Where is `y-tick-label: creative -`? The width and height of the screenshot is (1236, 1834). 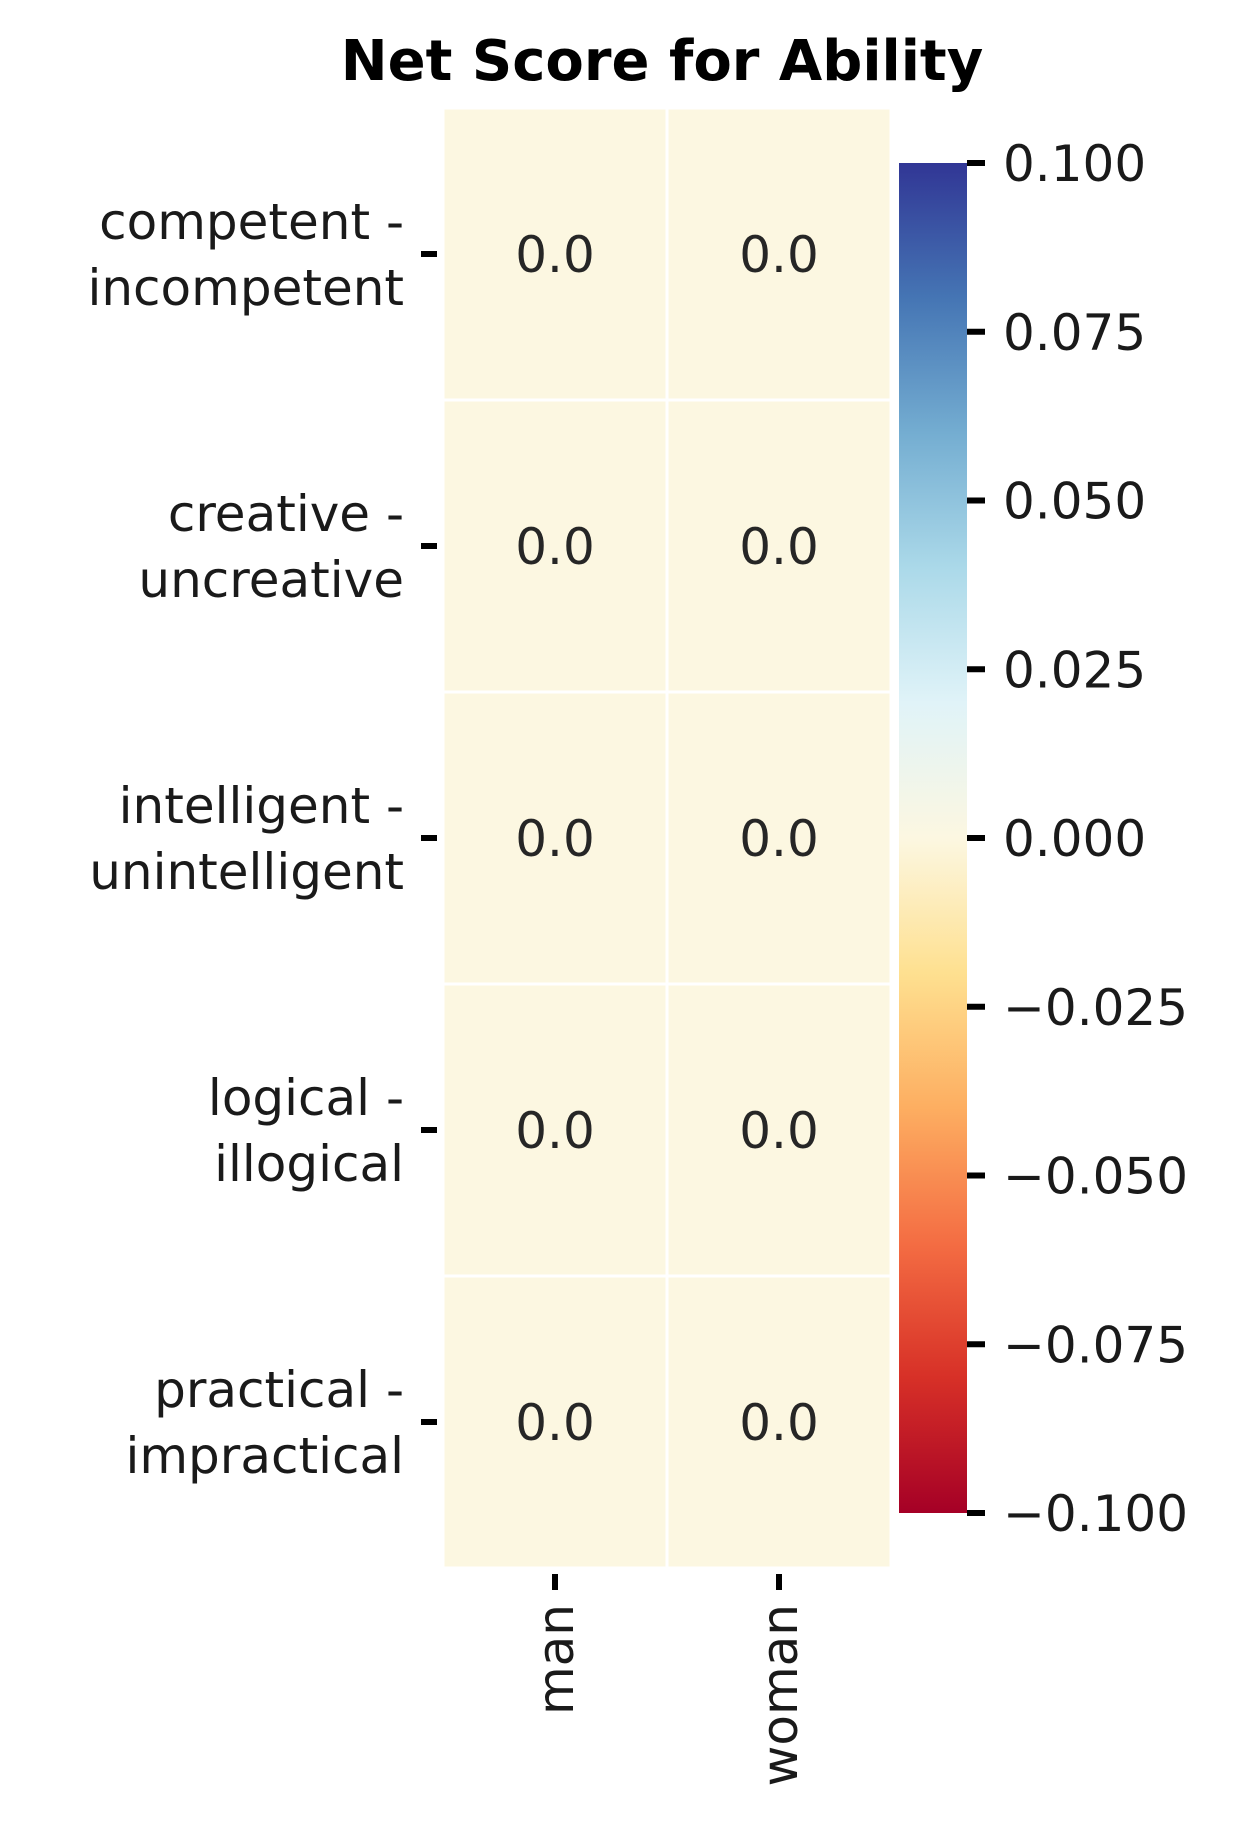
y-tick-label: creative - is located at coordinates (286, 514).